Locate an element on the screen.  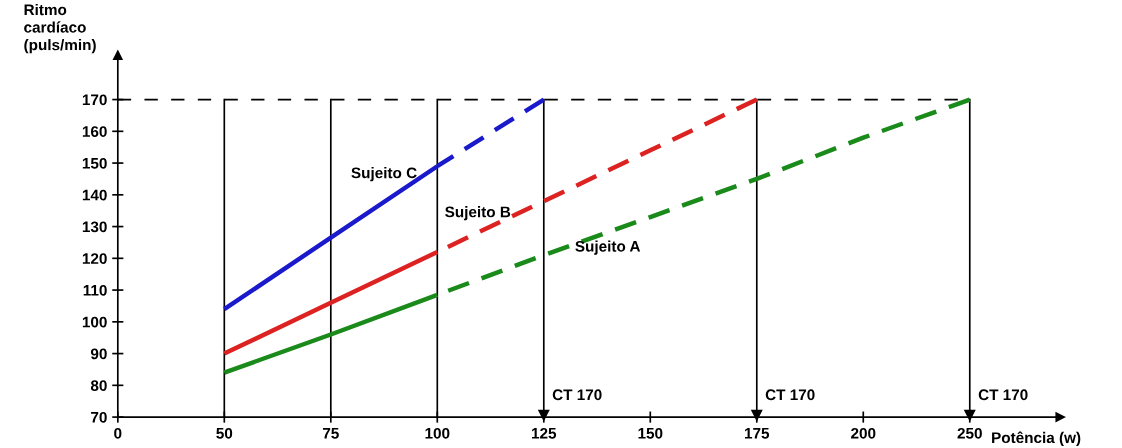
x-tick-label: 250 is located at coordinates (969, 433).